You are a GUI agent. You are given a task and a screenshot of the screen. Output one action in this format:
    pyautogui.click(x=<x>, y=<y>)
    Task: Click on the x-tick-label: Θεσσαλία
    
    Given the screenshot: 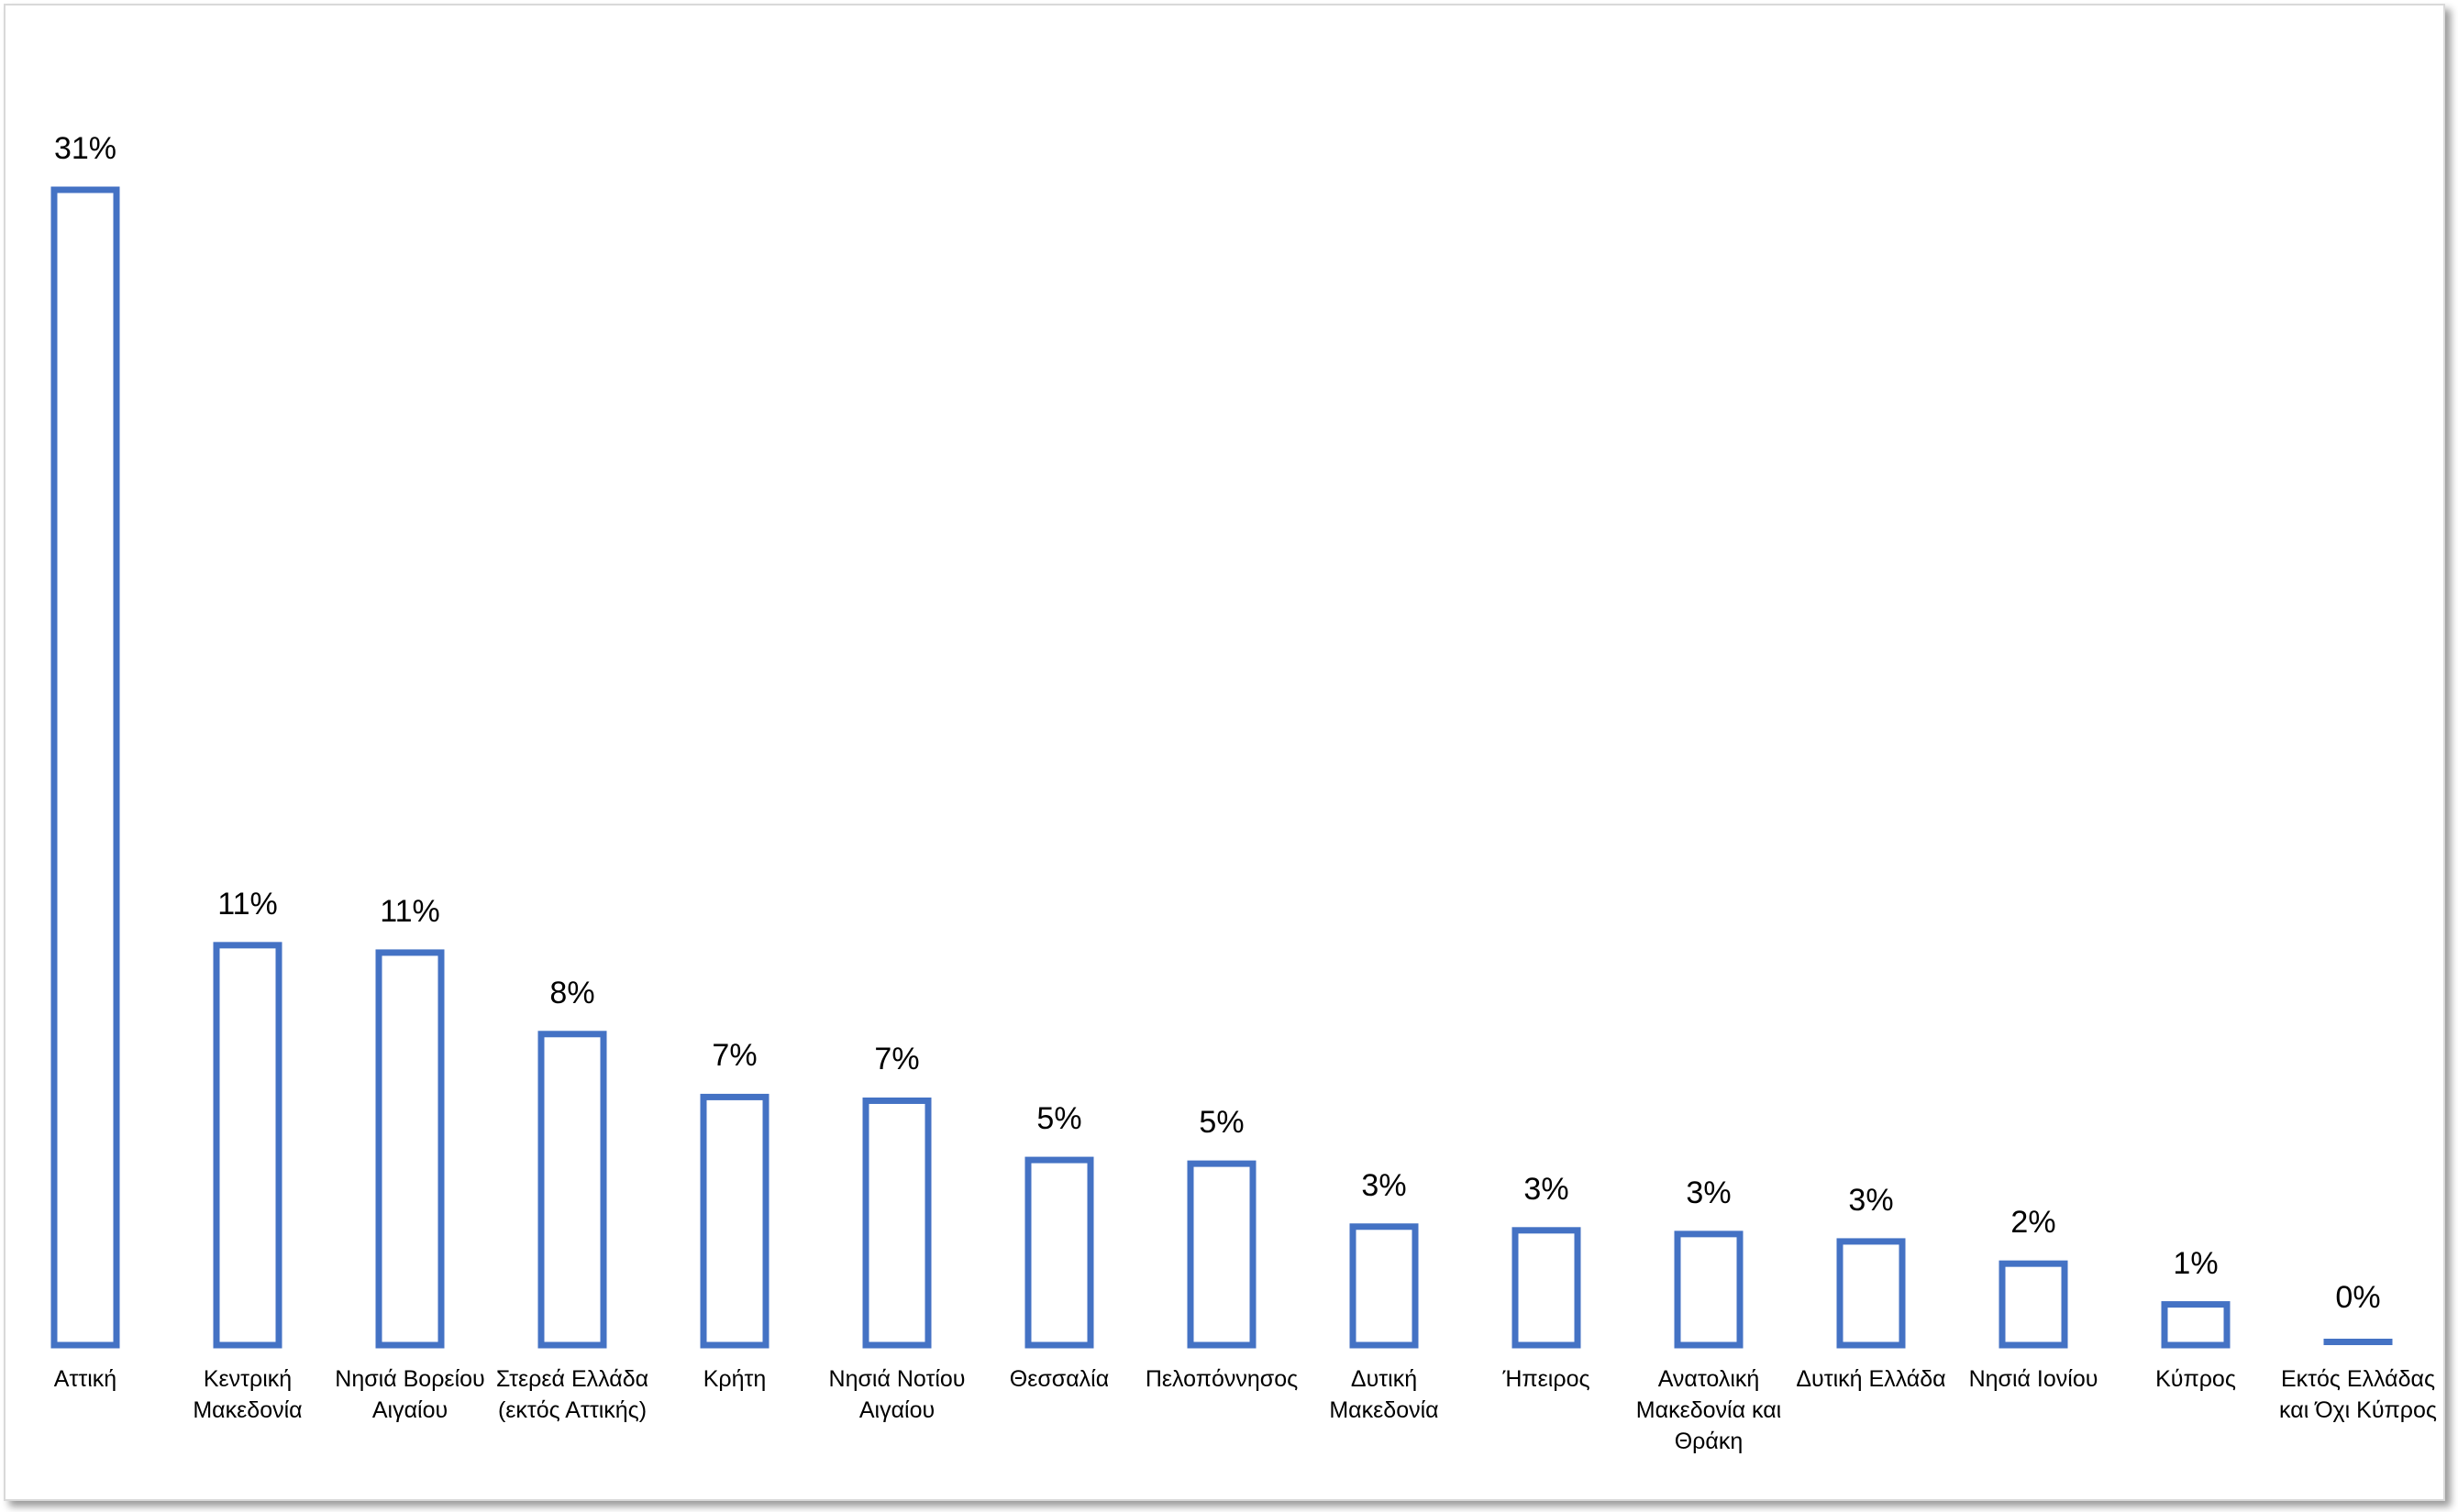 What is the action you would take?
    pyautogui.click(x=1059, y=1379)
    